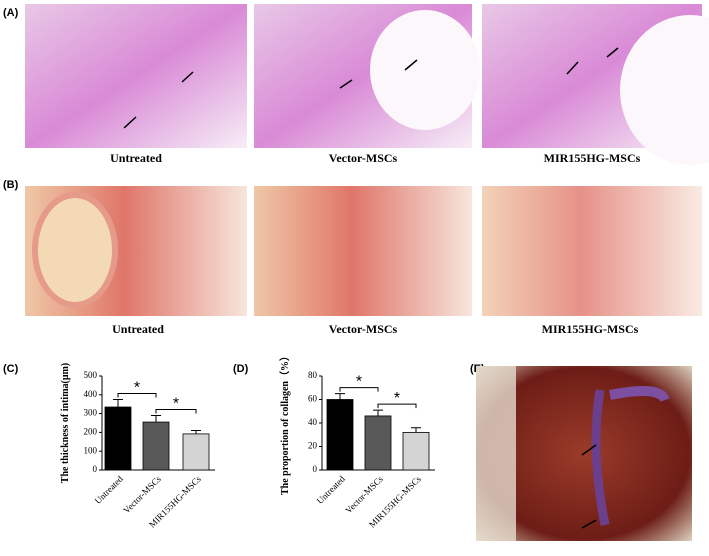 The height and width of the screenshot is (556, 709). I want to click on panel-label: (B), so click(11, 185).